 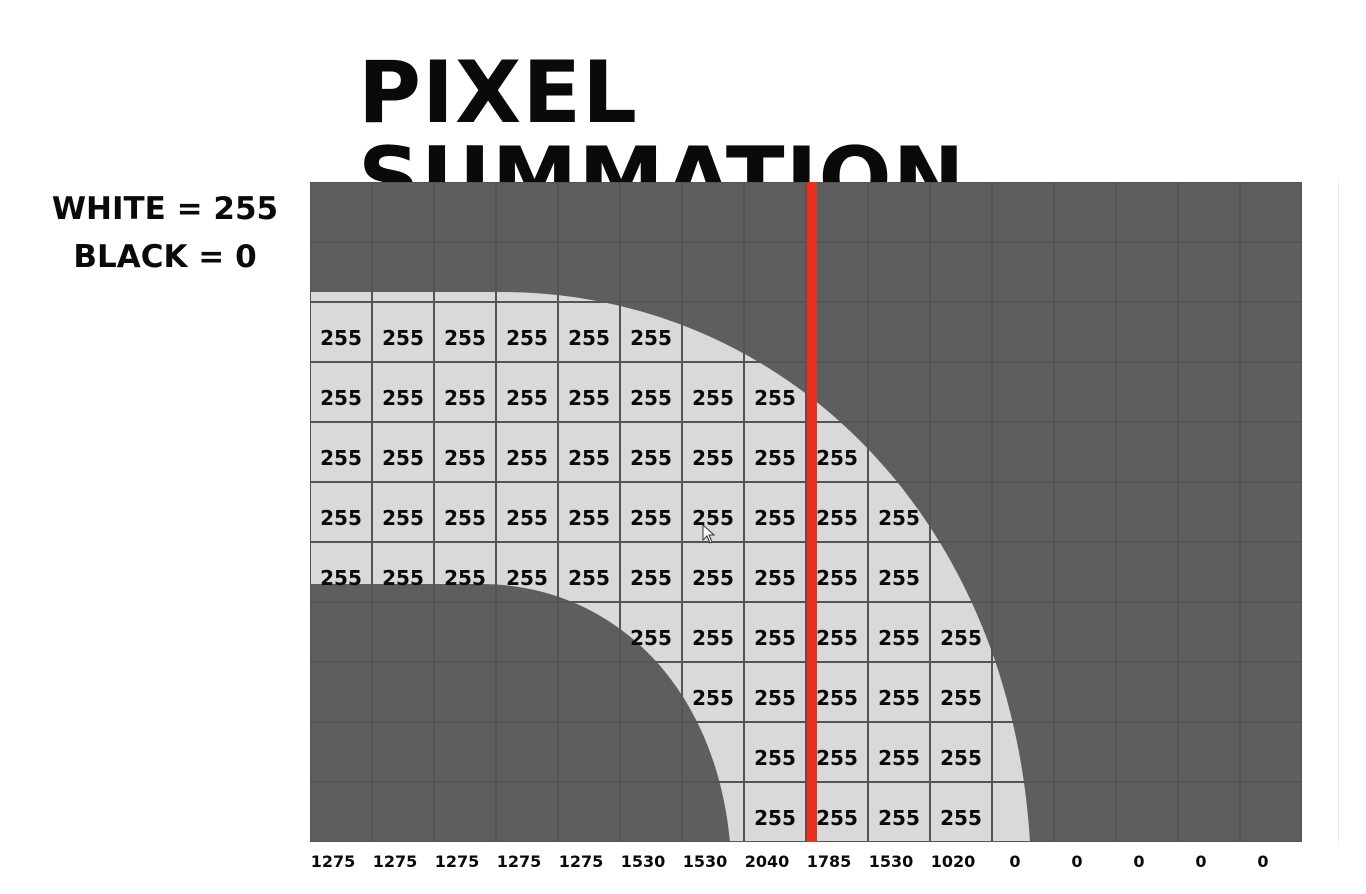 I want to click on mouse-cursor-icon, so click(x=709, y=534).